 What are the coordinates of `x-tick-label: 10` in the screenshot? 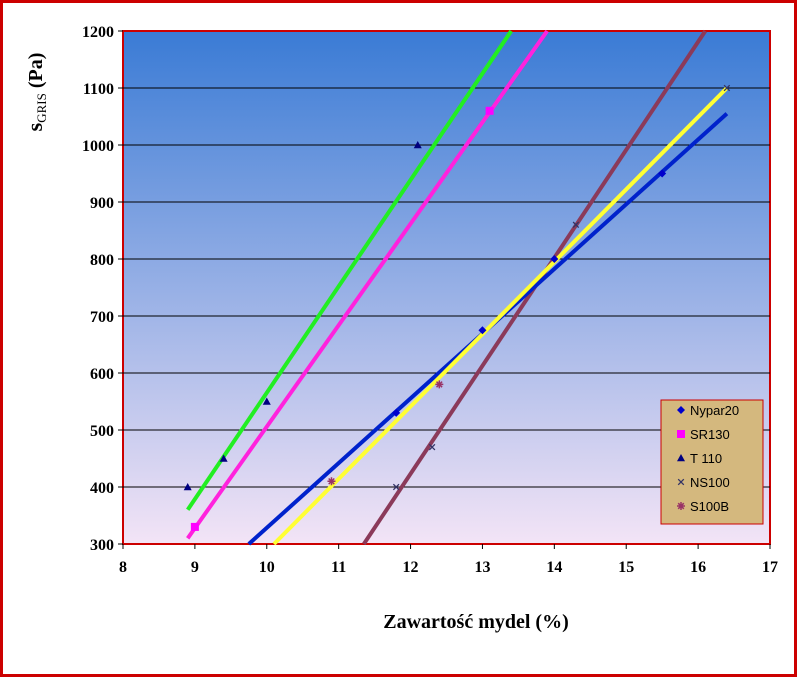 It's located at (267, 567).